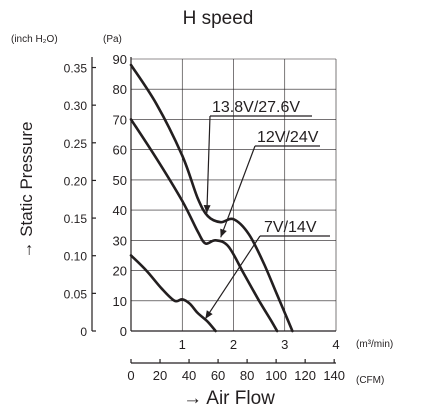 The width and height of the screenshot is (425, 412). What do you see at coordinates (218, 375) in the screenshot?
I see `x-tick-cfm: 60` at bounding box center [218, 375].